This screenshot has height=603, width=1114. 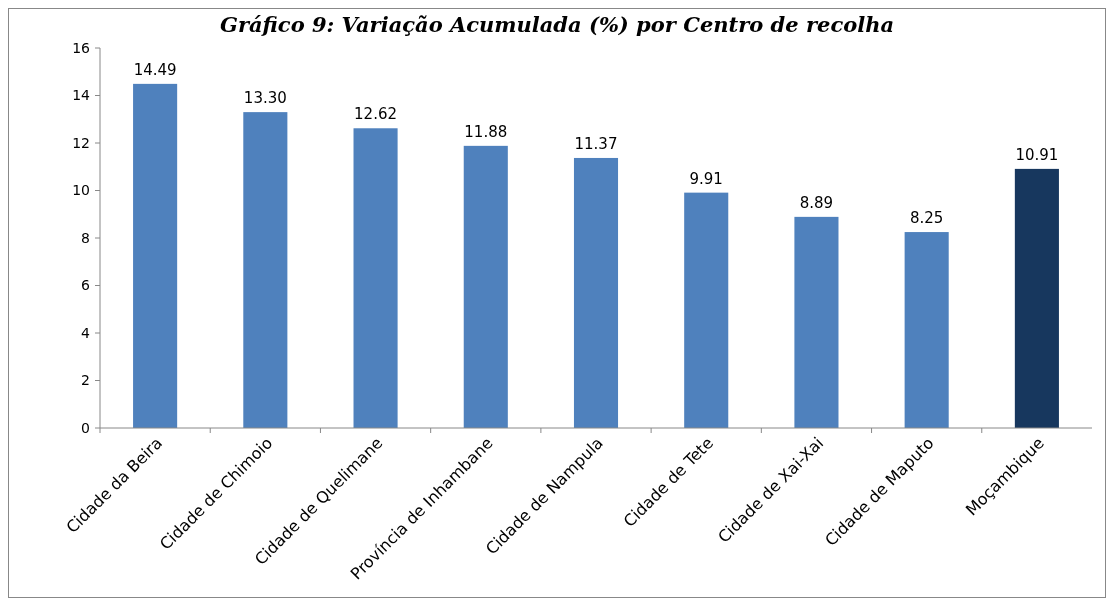 I want to click on y-tick-label: 0, so click(x=85, y=427).